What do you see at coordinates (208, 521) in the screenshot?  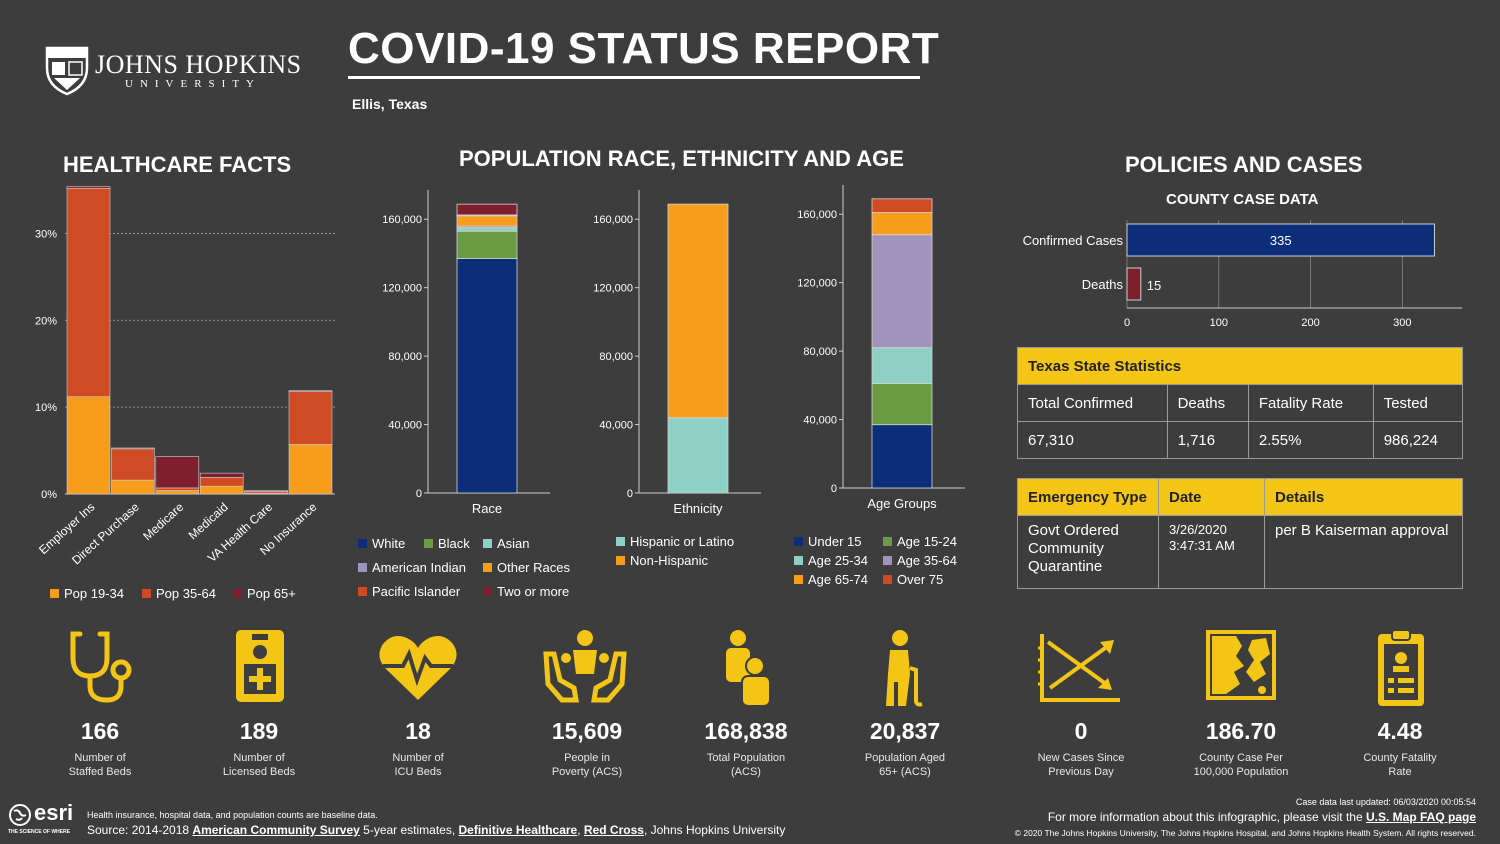 I see `healthcare-category-label: Medicaid` at bounding box center [208, 521].